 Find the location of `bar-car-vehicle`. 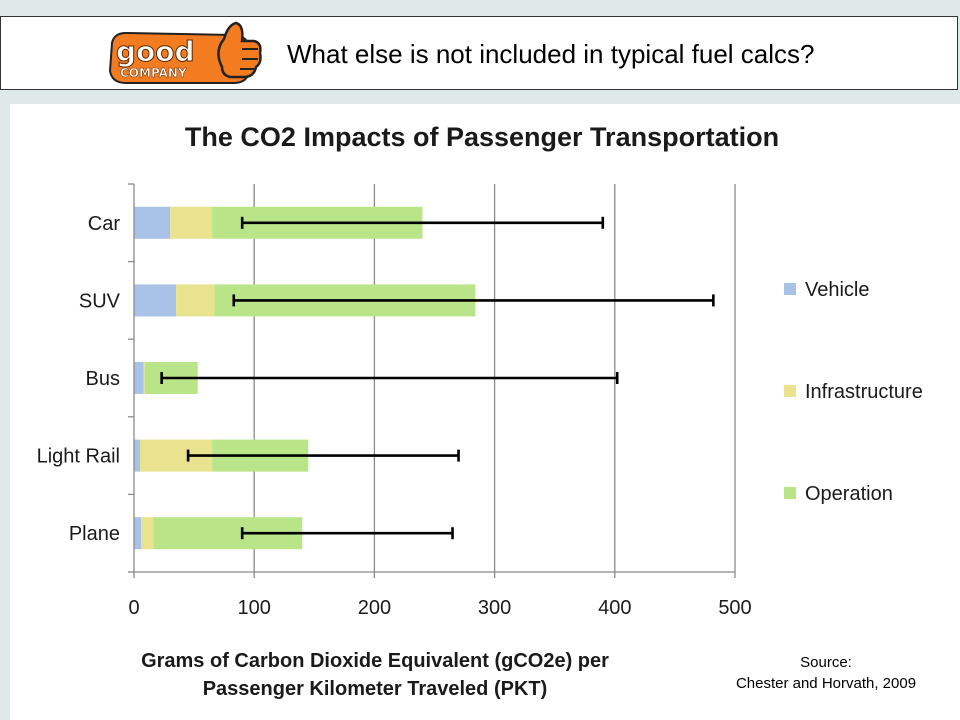

bar-car-vehicle is located at coordinates (152, 222).